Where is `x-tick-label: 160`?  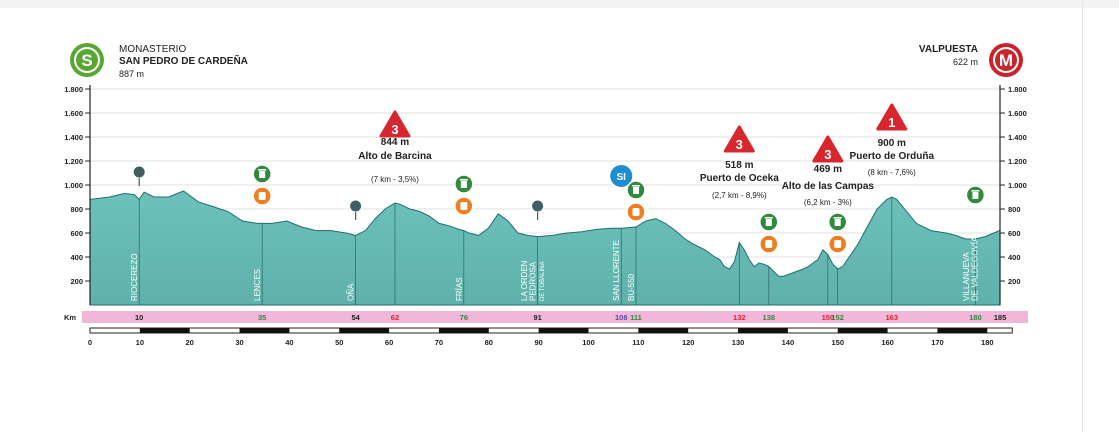 x-tick-label: 160 is located at coordinates (887, 342).